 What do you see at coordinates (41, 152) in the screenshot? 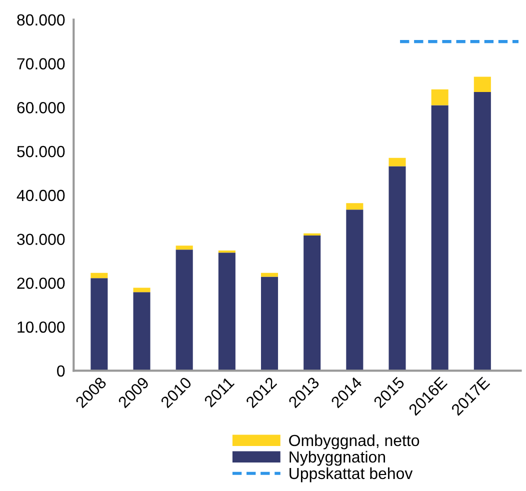
I see `y-tick-label: 50.000` at bounding box center [41, 152].